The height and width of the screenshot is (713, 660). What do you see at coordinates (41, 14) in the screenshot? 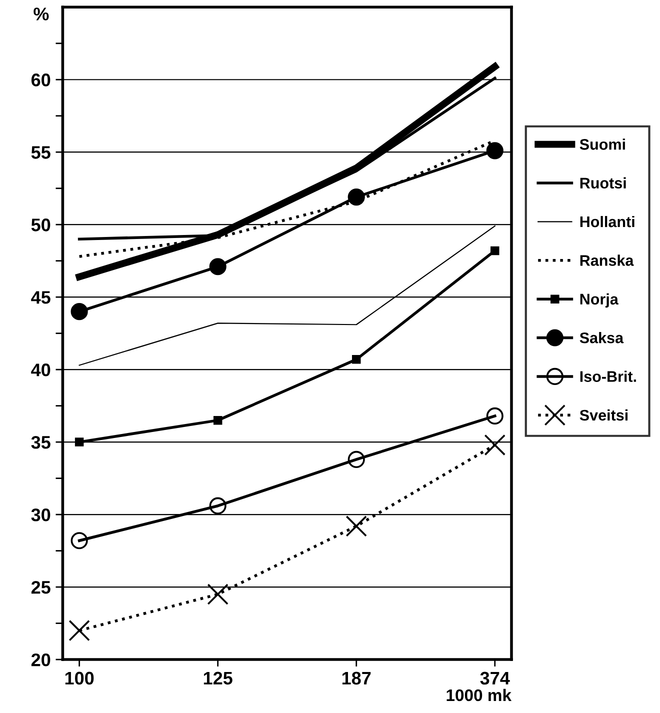
I see `y-axis-title: %` at bounding box center [41, 14].